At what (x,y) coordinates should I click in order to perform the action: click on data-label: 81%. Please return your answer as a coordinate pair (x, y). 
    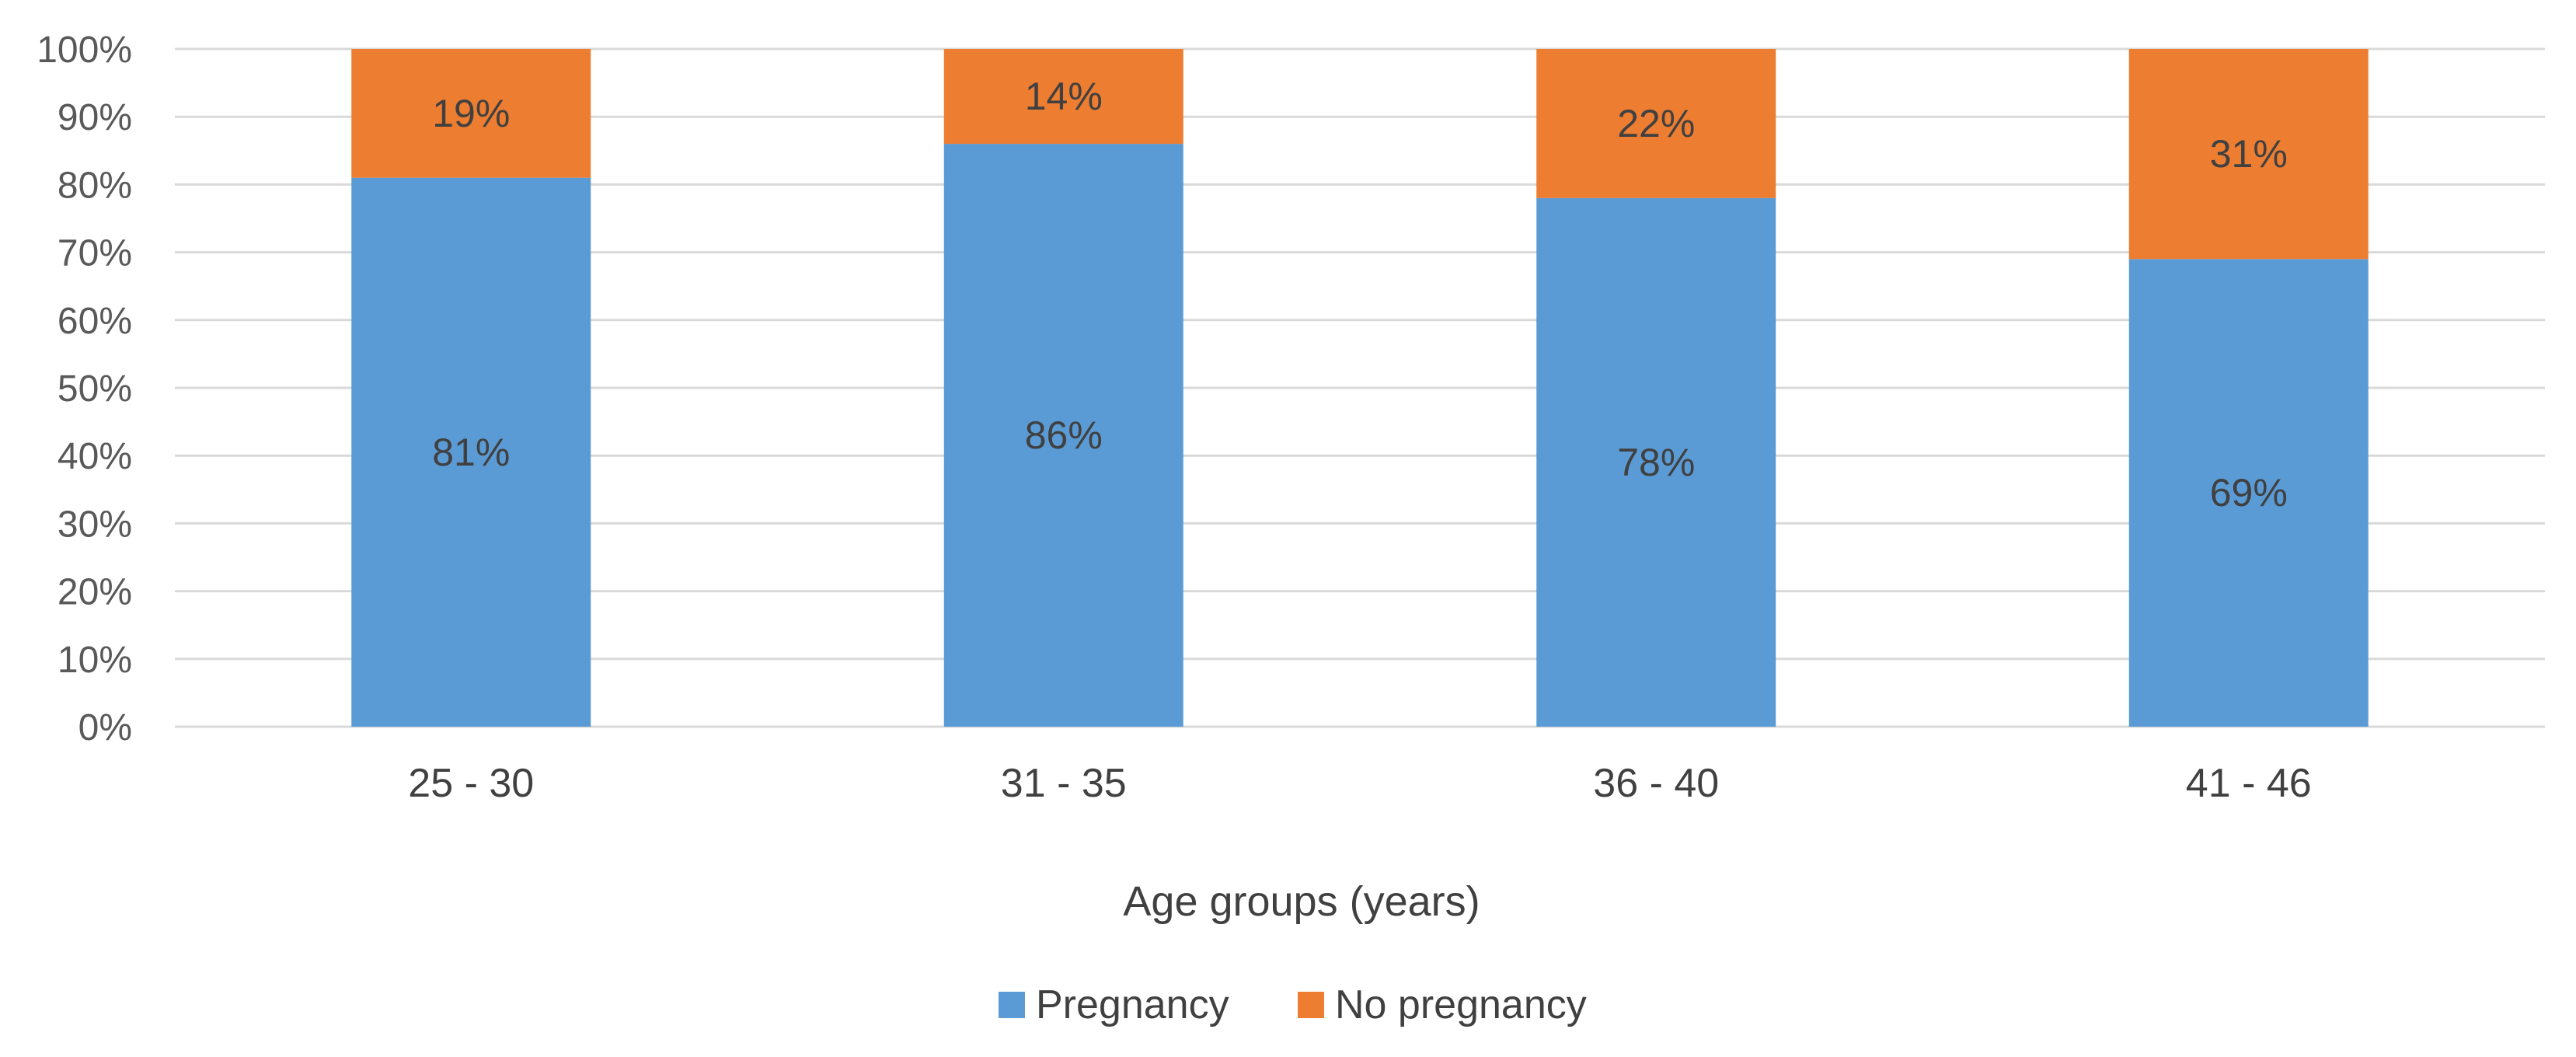
    Looking at the image, I should click on (471, 453).